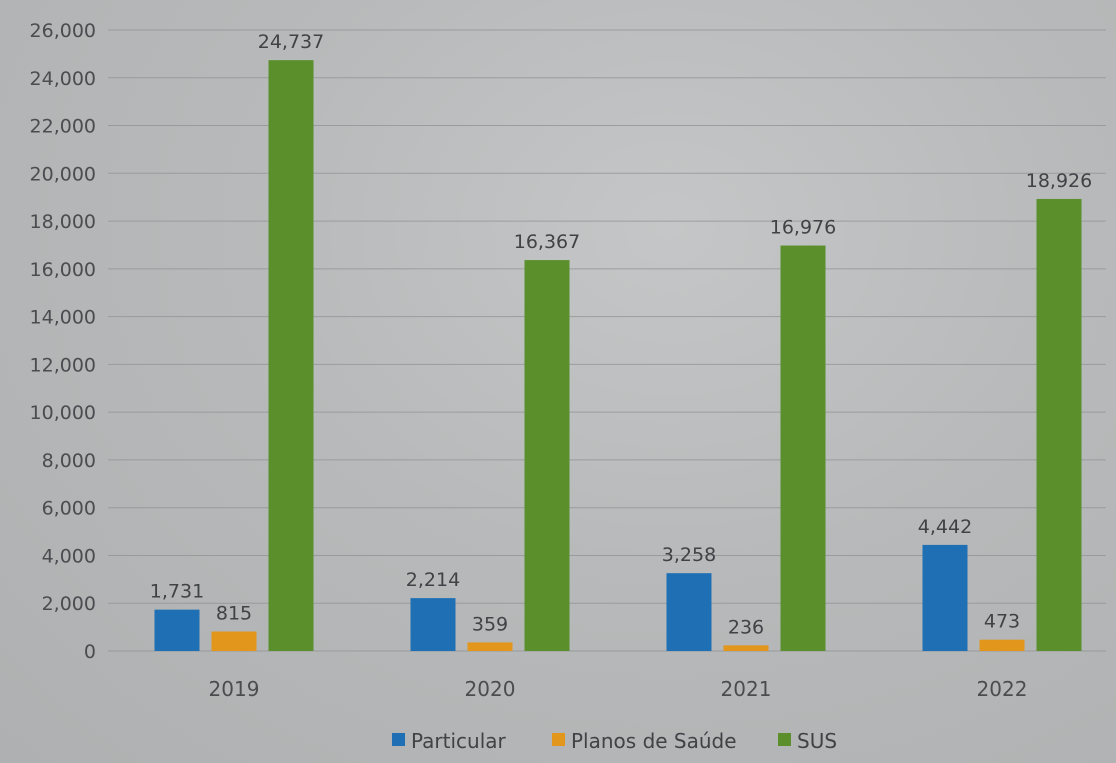 The width and height of the screenshot is (1116, 763). Describe the element at coordinates (177, 630) in the screenshot. I see `bar-particular-2019` at that location.